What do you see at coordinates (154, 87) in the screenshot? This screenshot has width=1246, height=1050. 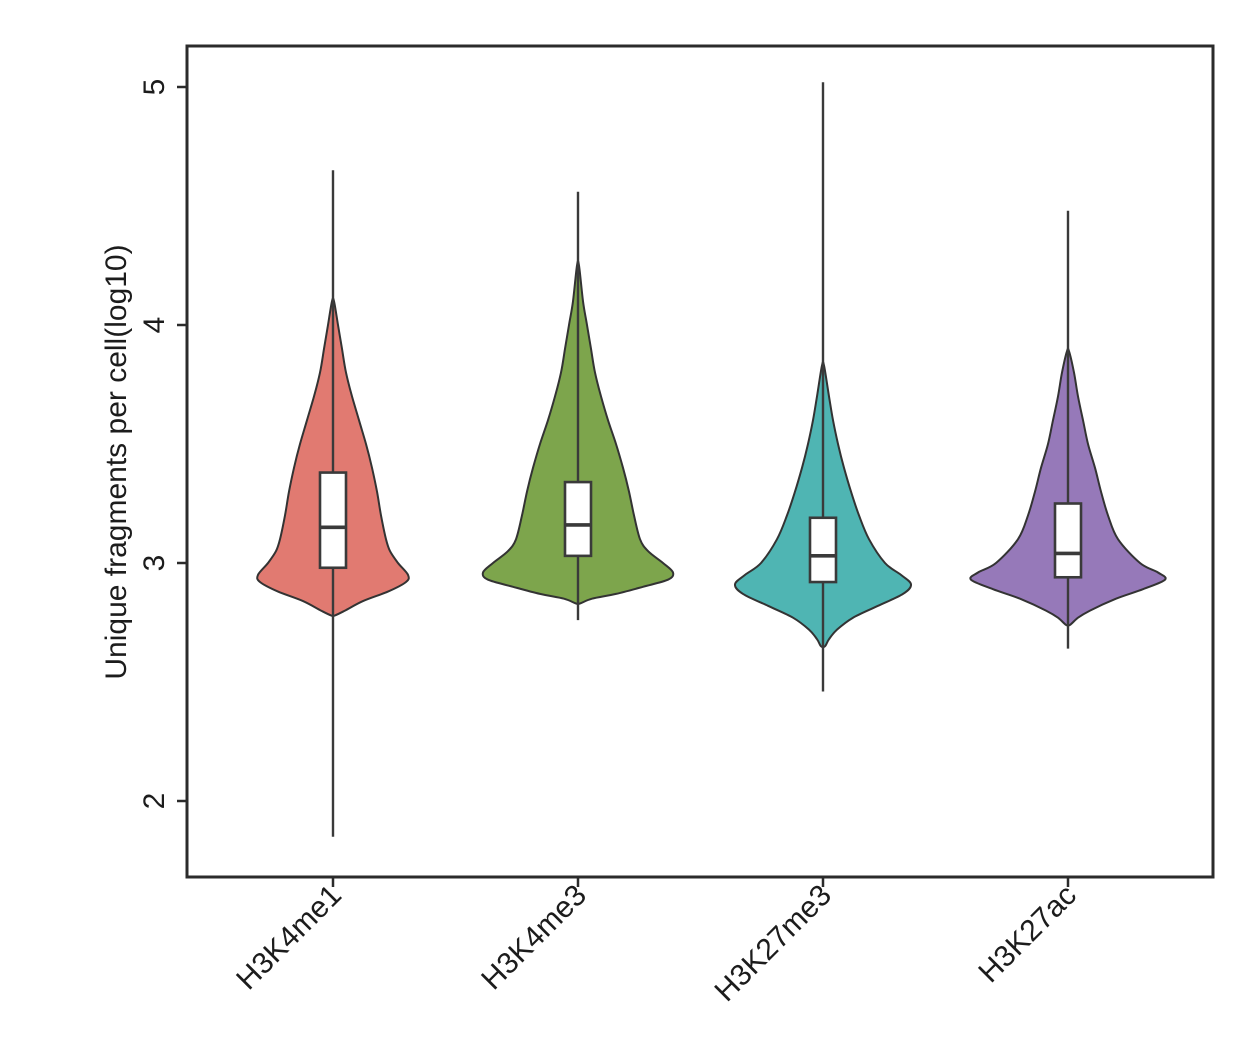 I see `y-axis-tick-label: 5` at bounding box center [154, 87].